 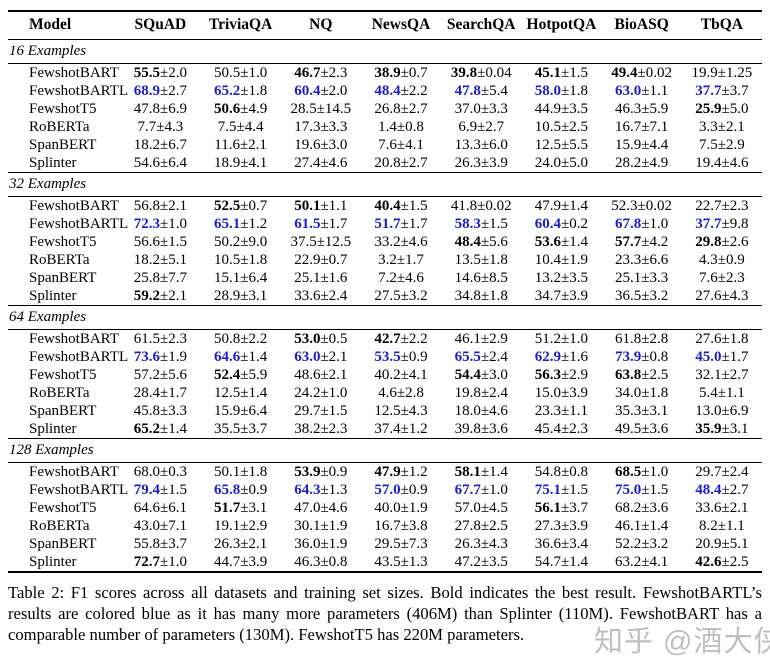 I want to click on score-value: 73.6, so click(x=147, y=356).